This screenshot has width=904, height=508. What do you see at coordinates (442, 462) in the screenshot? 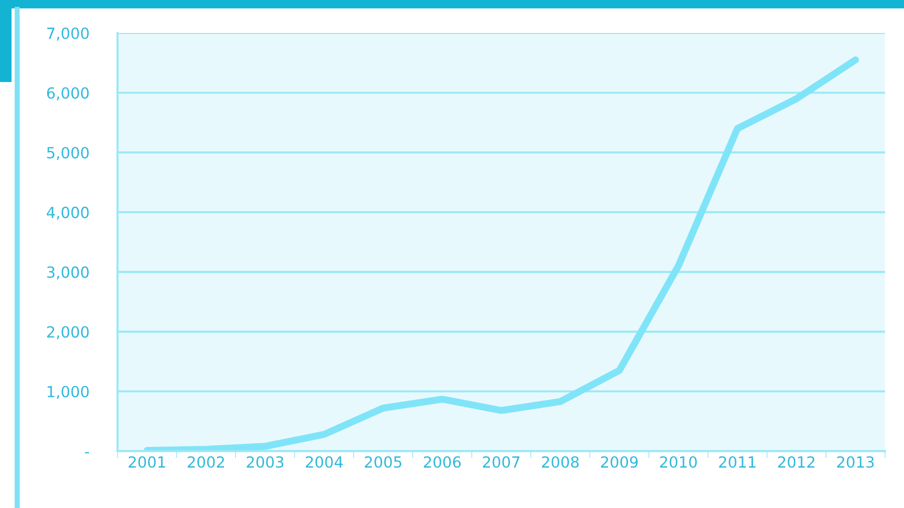
I see `x-tick-label: 2006` at bounding box center [442, 462].